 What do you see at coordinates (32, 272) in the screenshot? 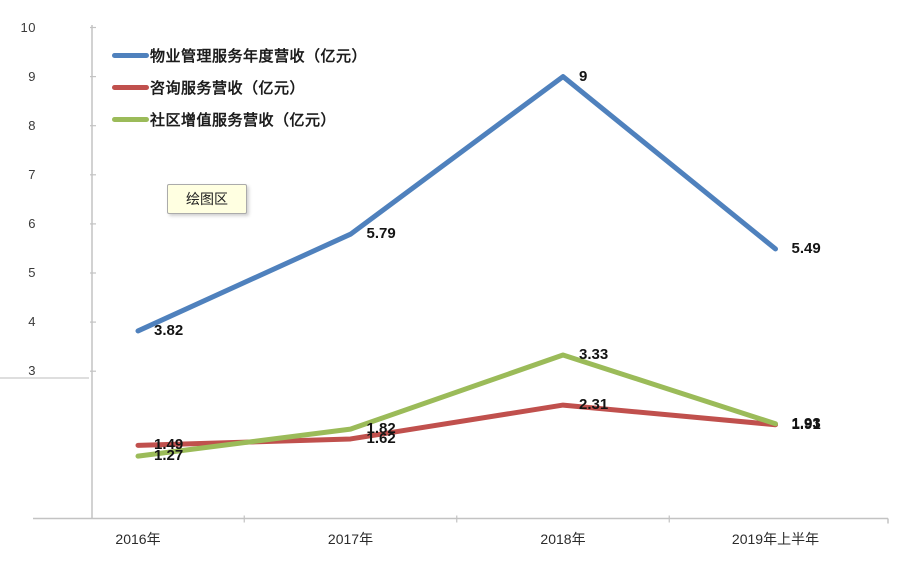
I see `y-axis-label: 5` at bounding box center [32, 272].